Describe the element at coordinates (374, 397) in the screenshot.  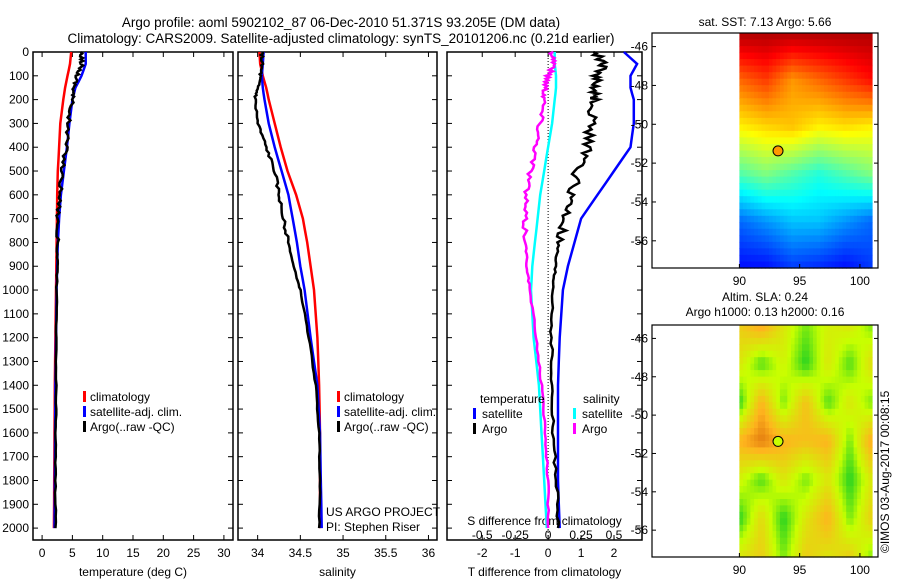
I see `legend-label: climatology` at that location.